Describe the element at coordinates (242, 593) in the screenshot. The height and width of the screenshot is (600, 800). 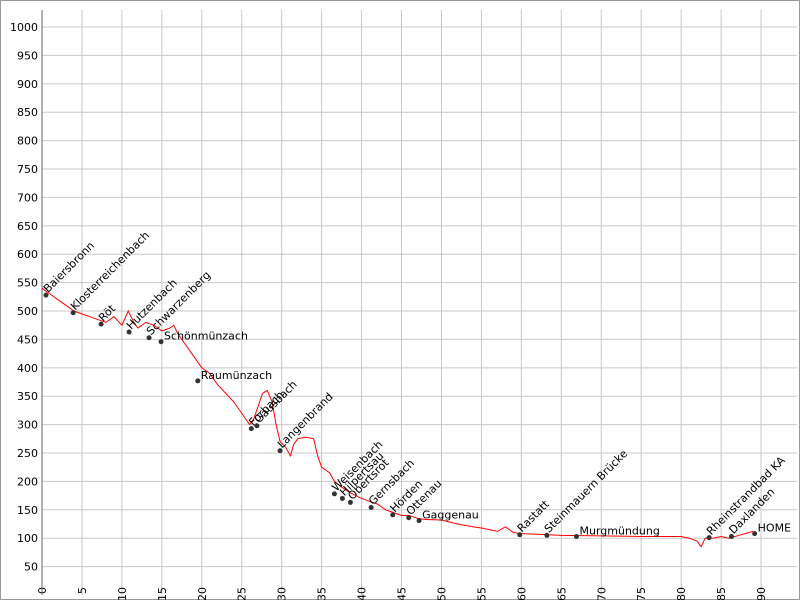
I see `x-tick-label: 25` at that location.